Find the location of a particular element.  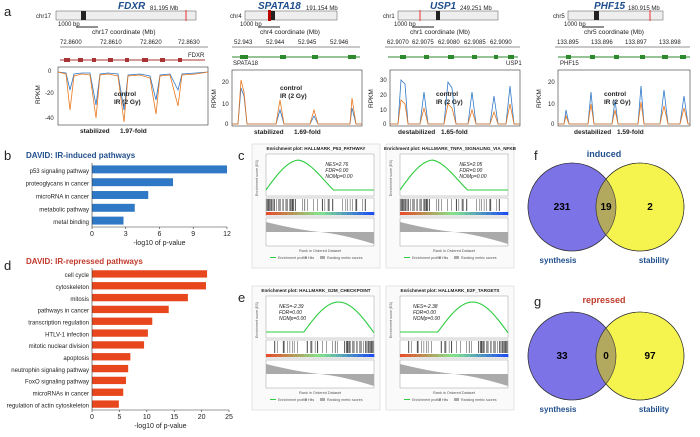

gene-title: SPATA18 is located at coordinates (279, 6).